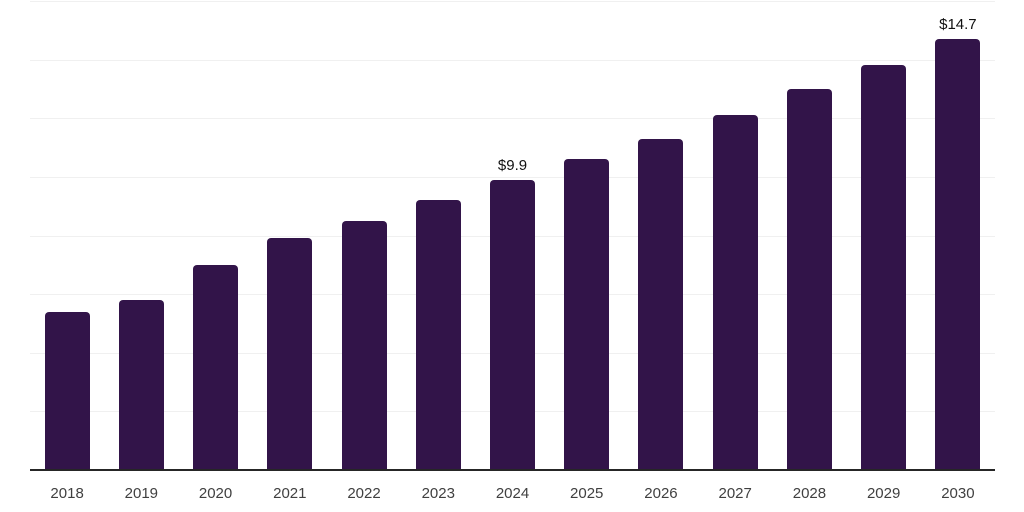 This screenshot has width=1024, height=512. What do you see at coordinates (512, 165) in the screenshot?
I see `data-label-2024: $9.9` at bounding box center [512, 165].